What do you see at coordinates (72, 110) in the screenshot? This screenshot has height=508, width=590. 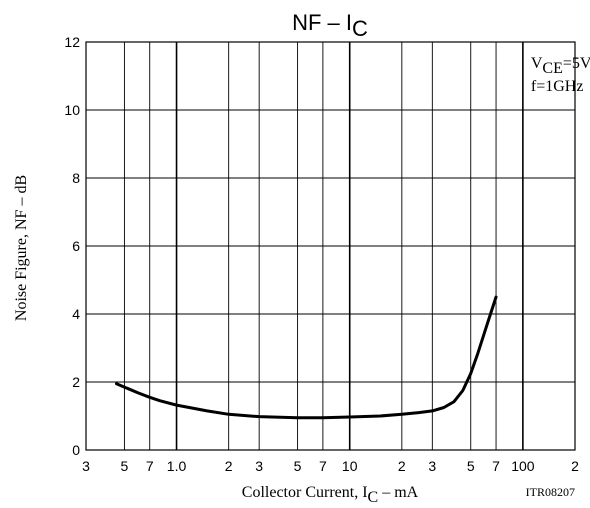 I see `y-tick-label: 10` at bounding box center [72, 110].